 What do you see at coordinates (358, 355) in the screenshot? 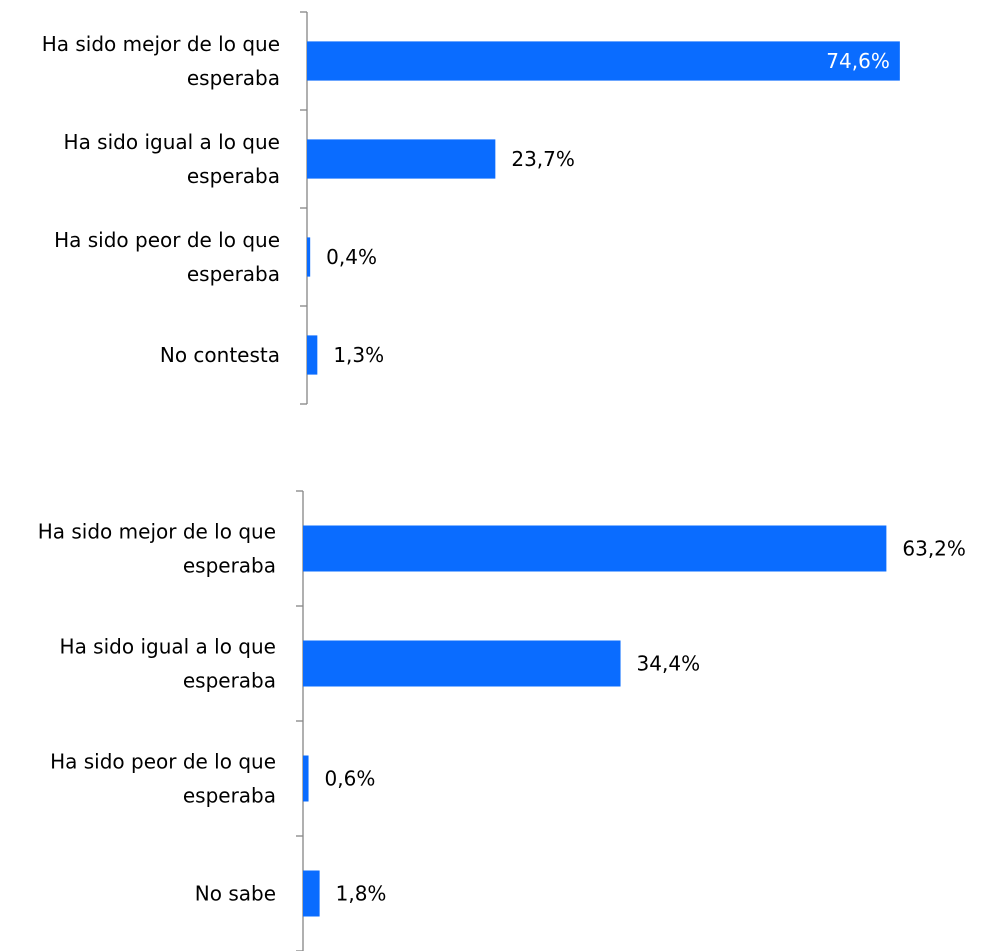
I see `value-label: 1,3%` at bounding box center [358, 355].